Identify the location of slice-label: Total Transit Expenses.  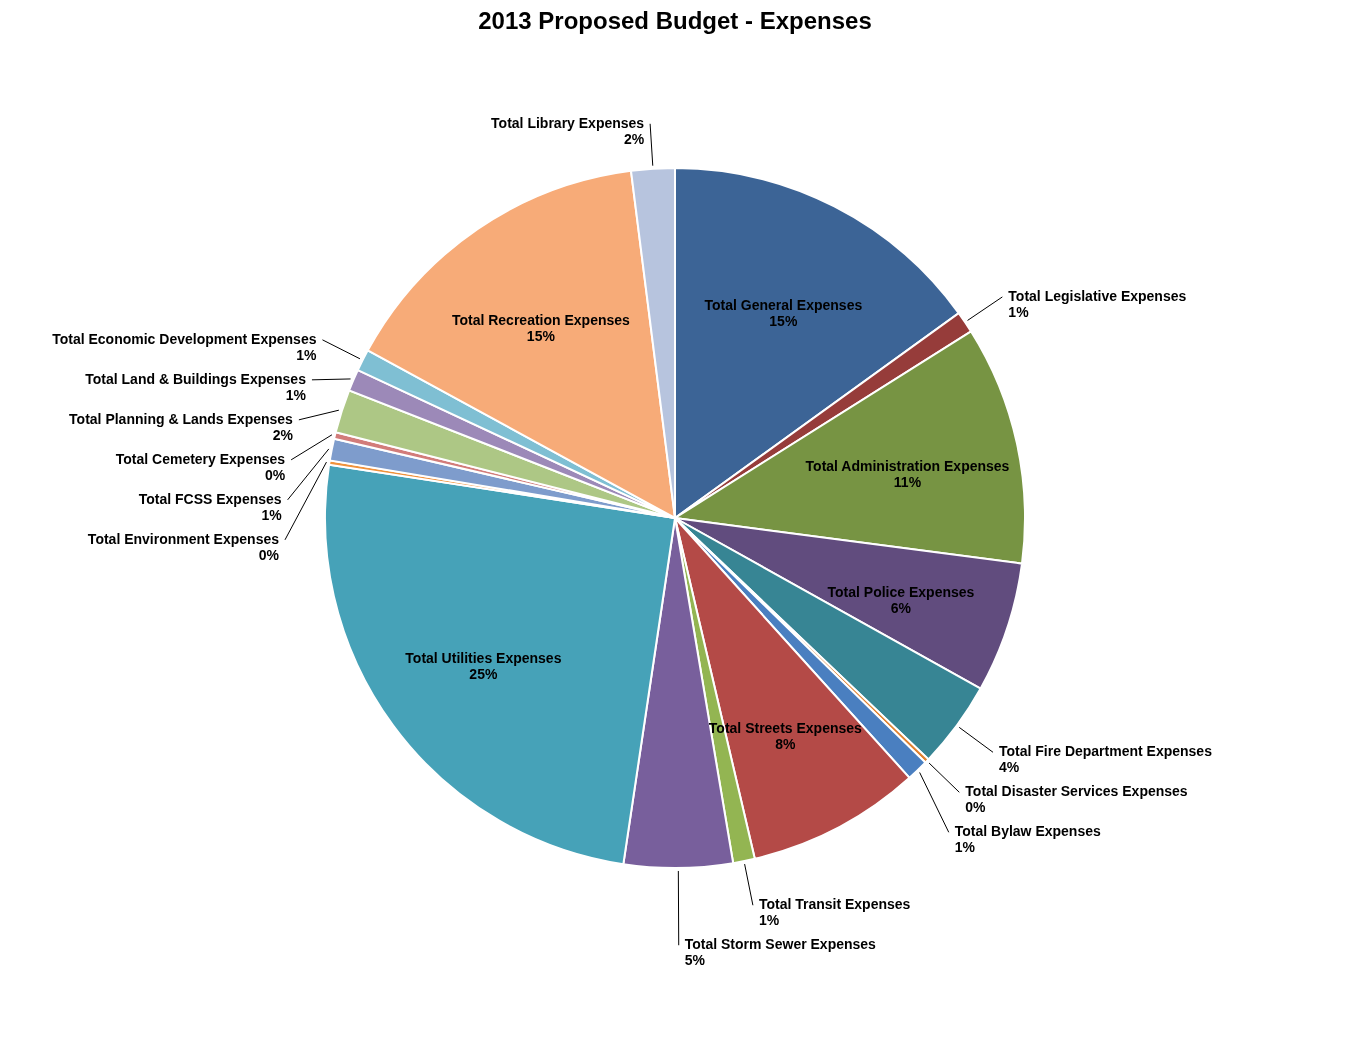
(834, 904).